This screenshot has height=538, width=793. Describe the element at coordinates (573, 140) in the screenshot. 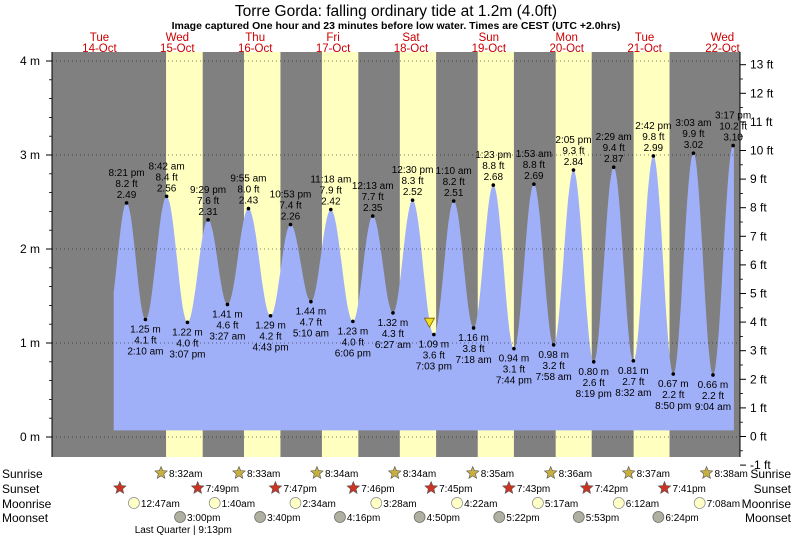

I see `tide-time: 2:05 pm` at that location.